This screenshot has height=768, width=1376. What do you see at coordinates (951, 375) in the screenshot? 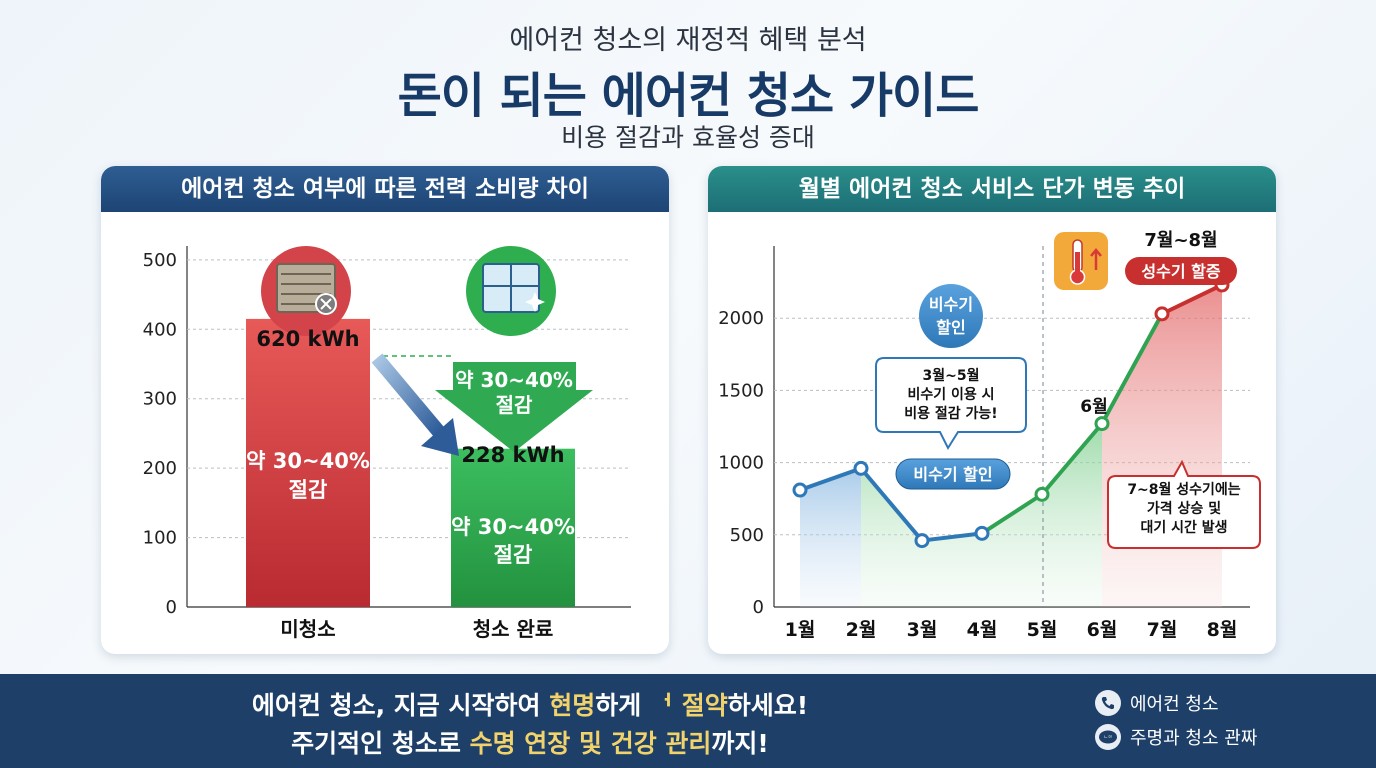
I see `callout-line1: 3월~5월` at bounding box center [951, 375].